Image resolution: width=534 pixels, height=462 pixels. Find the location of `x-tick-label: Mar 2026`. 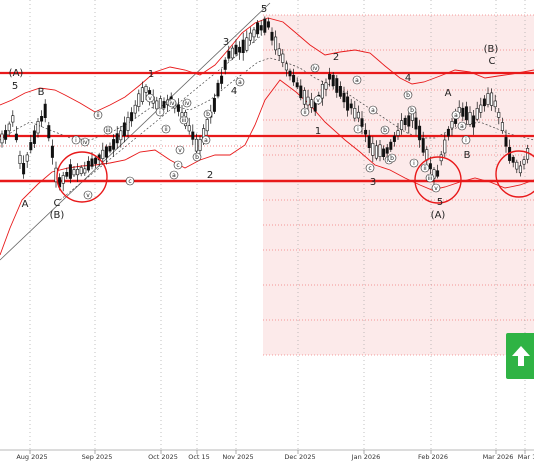

x-tick-label: Mar 2026 is located at coordinates (498, 457).